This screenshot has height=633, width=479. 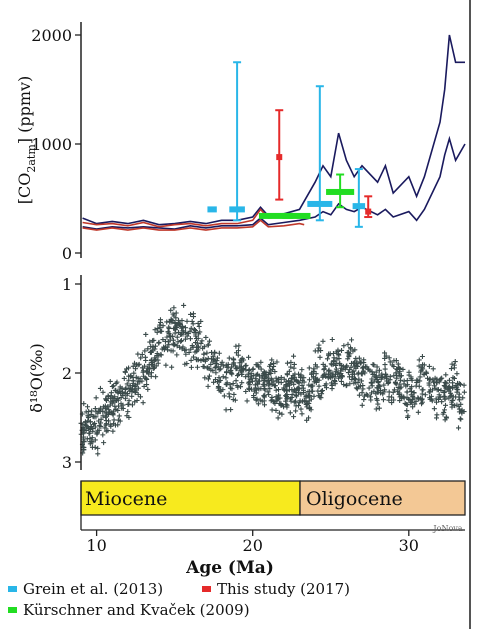 What do you see at coordinates (190, 498) in the screenshot?
I see `epoch-miocene` at bounding box center [190, 498].